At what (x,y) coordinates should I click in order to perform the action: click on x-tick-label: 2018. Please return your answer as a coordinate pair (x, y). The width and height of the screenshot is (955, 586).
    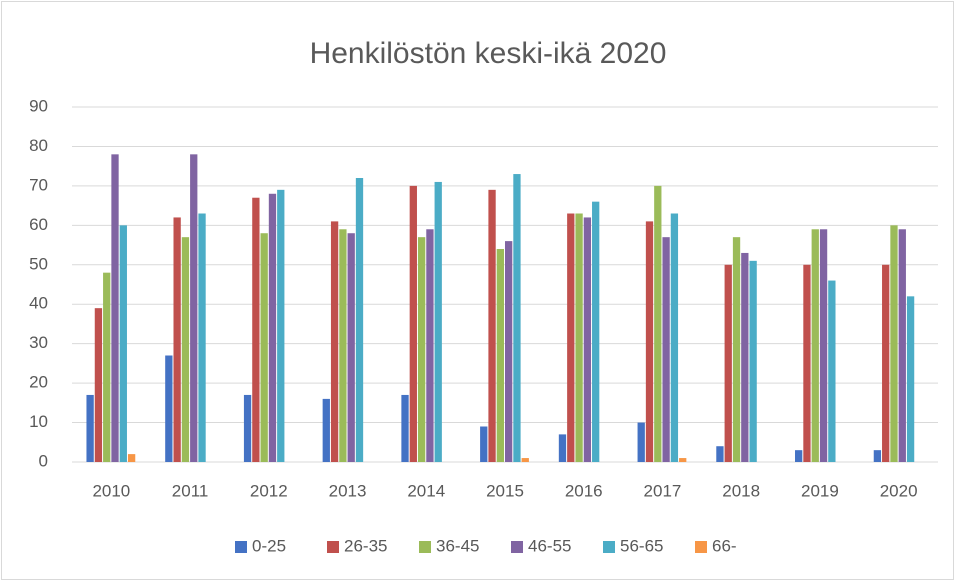
    Looking at the image, I should click on (741, 490).